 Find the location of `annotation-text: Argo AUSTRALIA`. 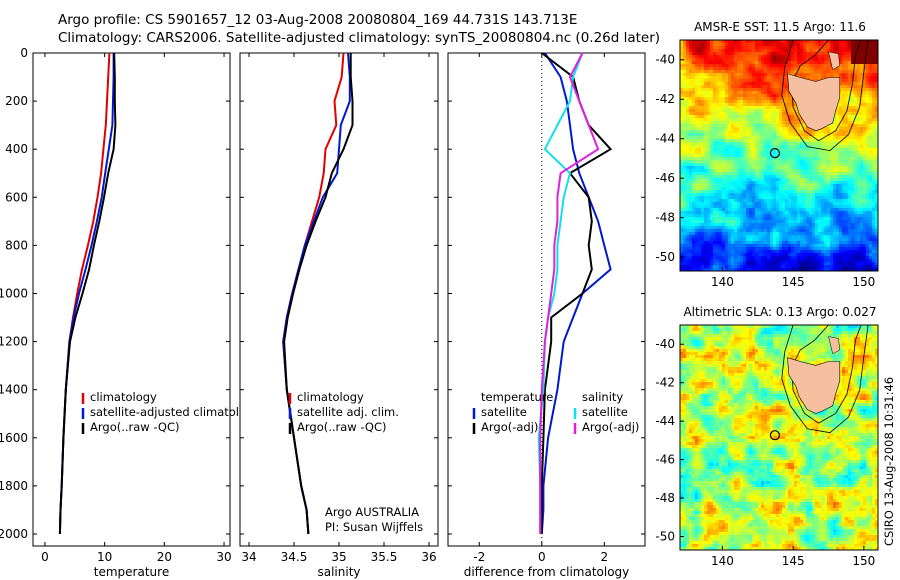

annotation-text: Argo AUSTRALIA is located at coordinates (372, 512).